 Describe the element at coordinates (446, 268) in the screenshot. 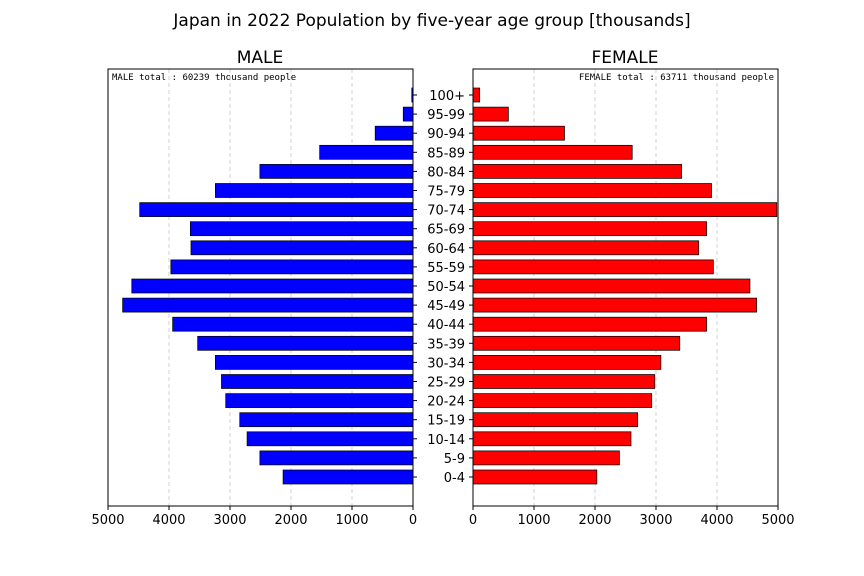

I see `age-group-label: 55-59` at that location.